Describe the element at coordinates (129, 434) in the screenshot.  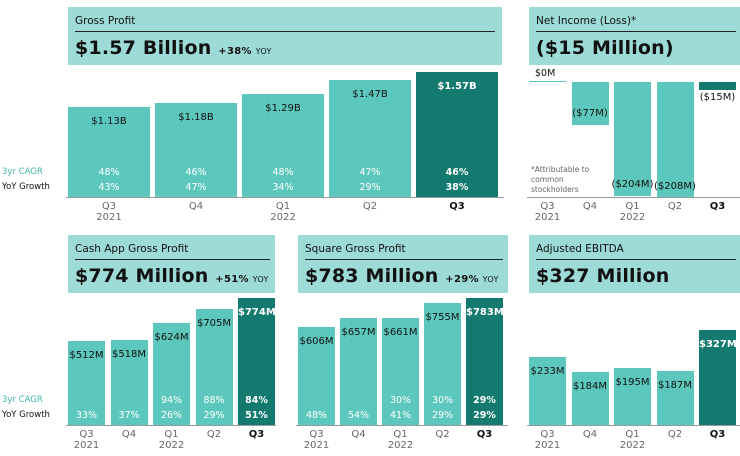
I see `cash_app-x-tick: Q4` at that location.